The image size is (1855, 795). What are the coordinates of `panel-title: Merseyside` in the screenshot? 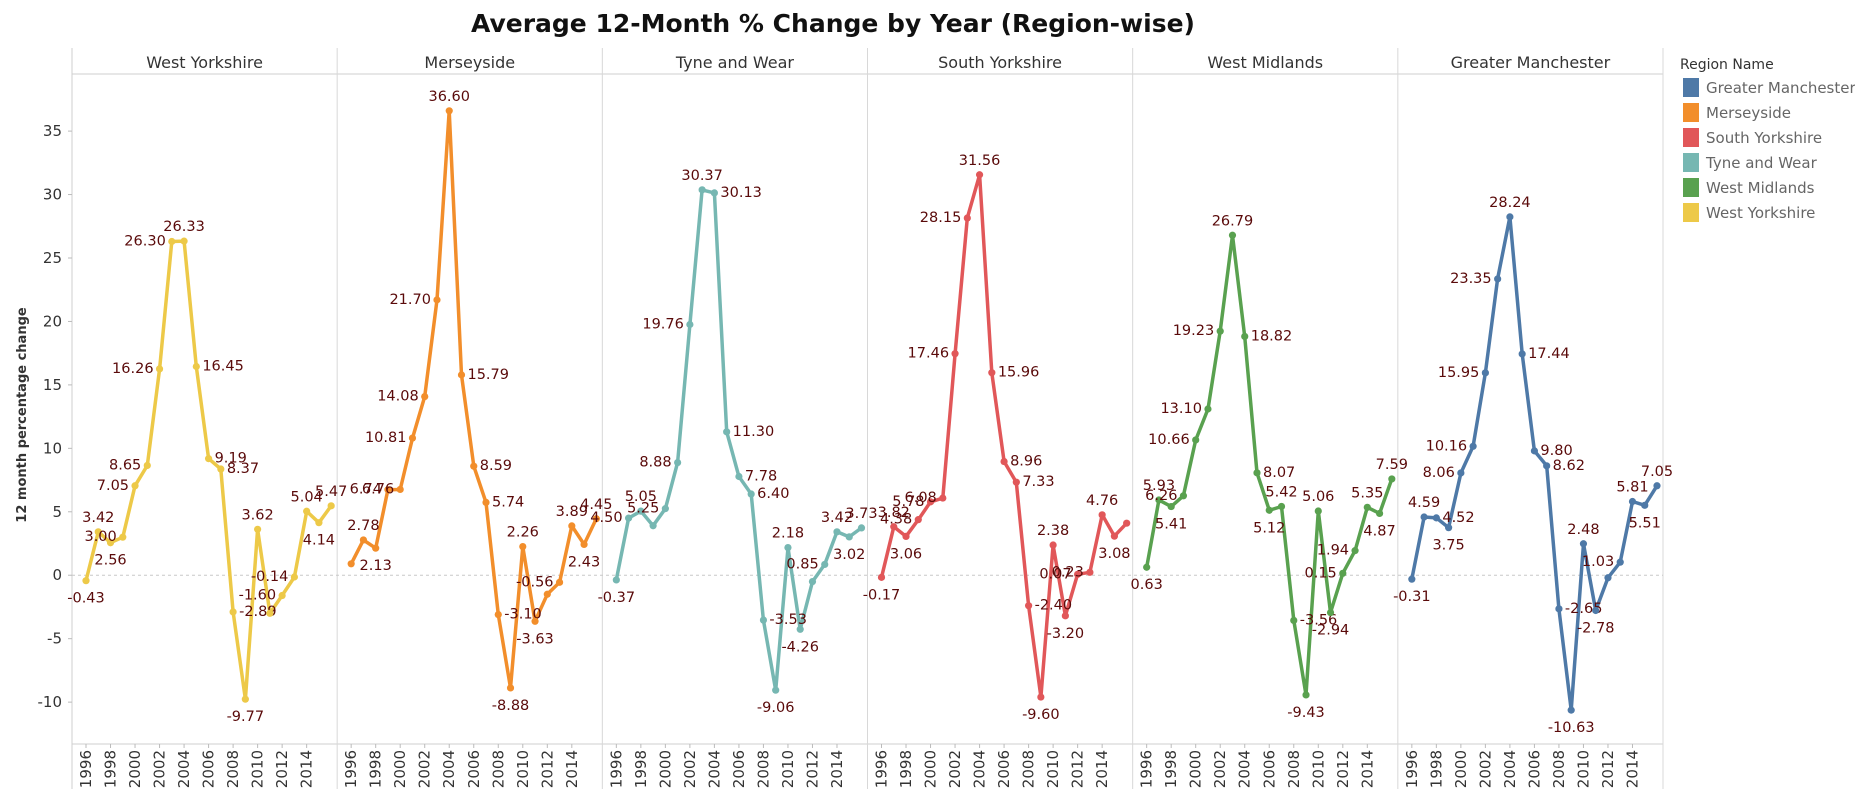 It's located at (469, 62).